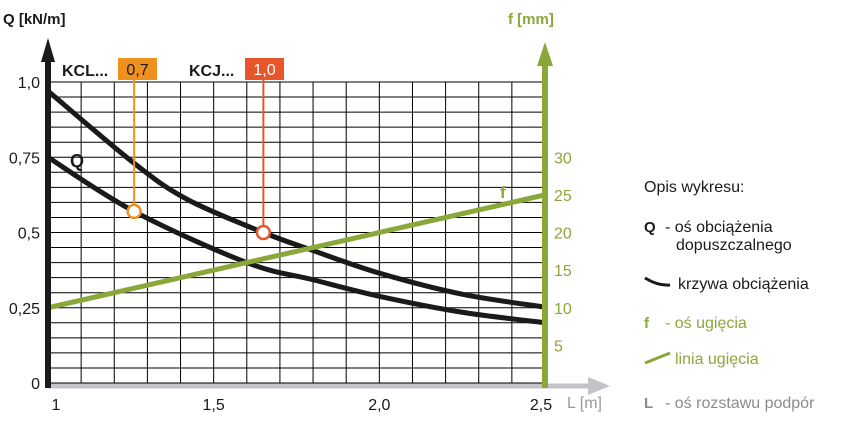 The height and width of the screenshot is (443, 859). I want to click on y2-tick-label: 25, so click(563, 196).